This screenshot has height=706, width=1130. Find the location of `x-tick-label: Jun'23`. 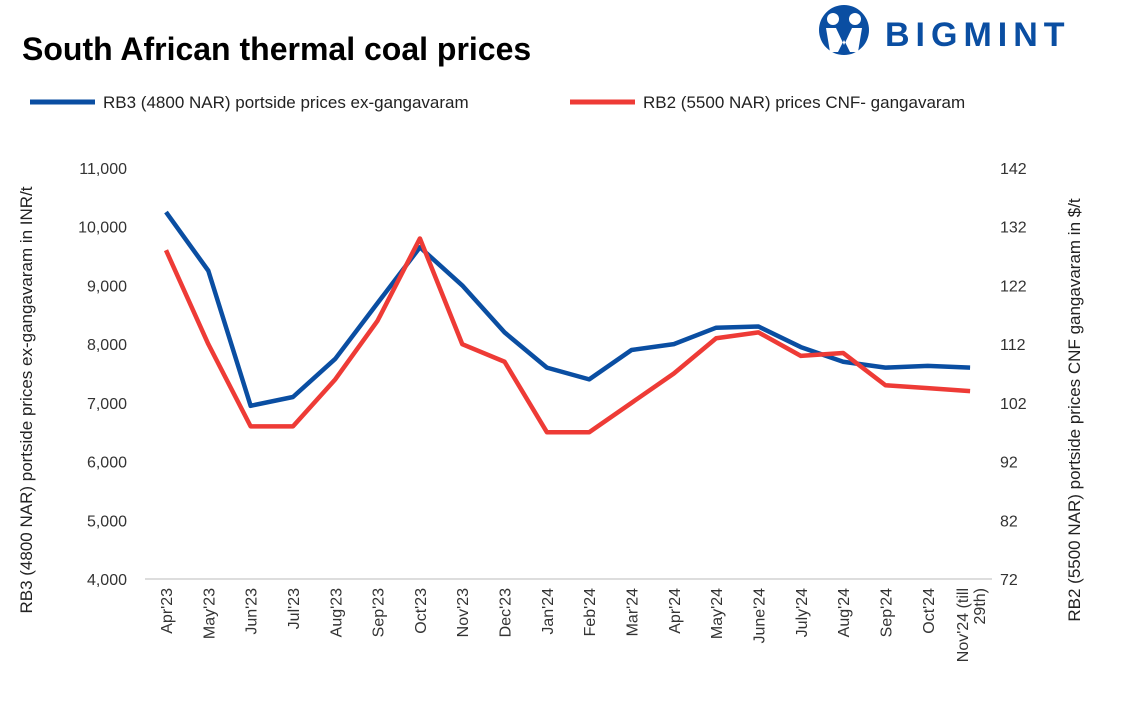

x-tick-label: Jun'23 is located at coordinates (252, 611).